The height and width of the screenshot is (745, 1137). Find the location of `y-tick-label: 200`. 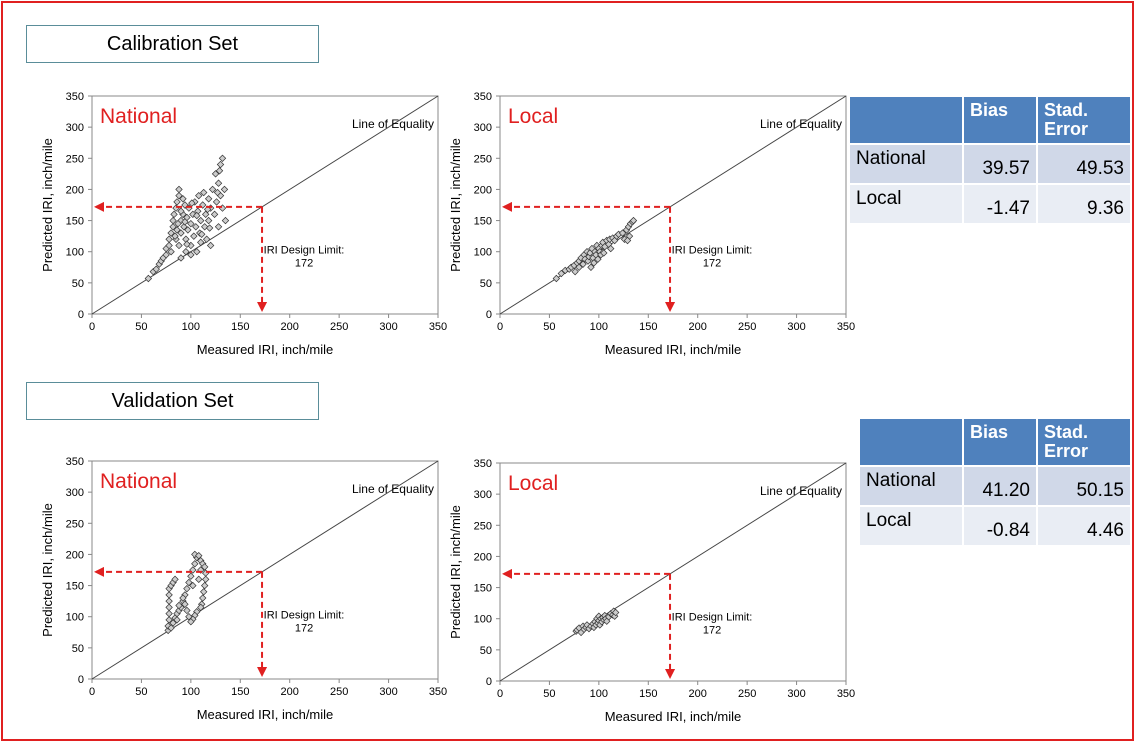

y-tick-label: 200 is located at coordinates (75, 190).